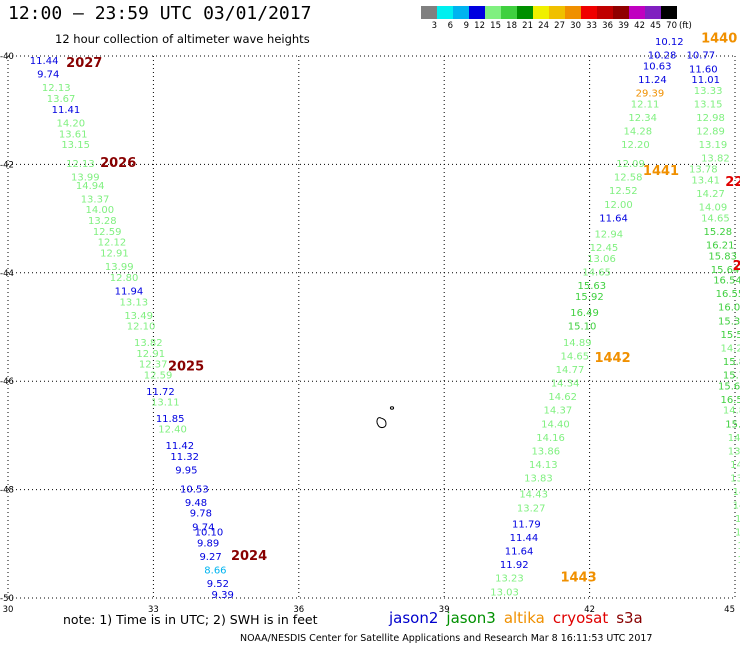  What do you see at coordinates (153, 610) in the screenshot?
I see `longitude-tick-label: 33` at bounding box center [153, 610].